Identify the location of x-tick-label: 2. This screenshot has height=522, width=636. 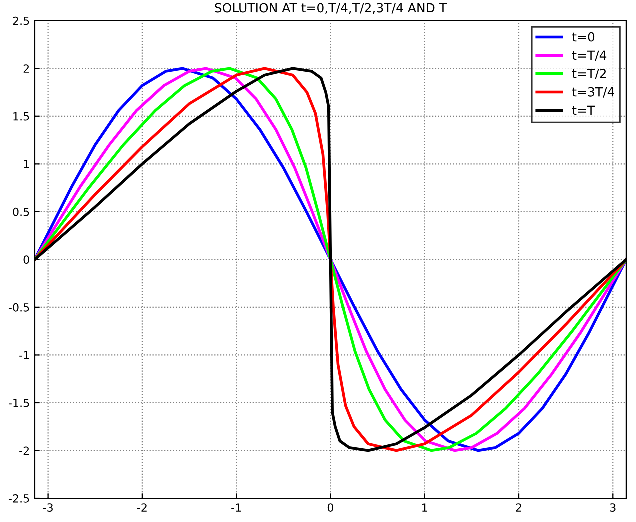
(519, 508).